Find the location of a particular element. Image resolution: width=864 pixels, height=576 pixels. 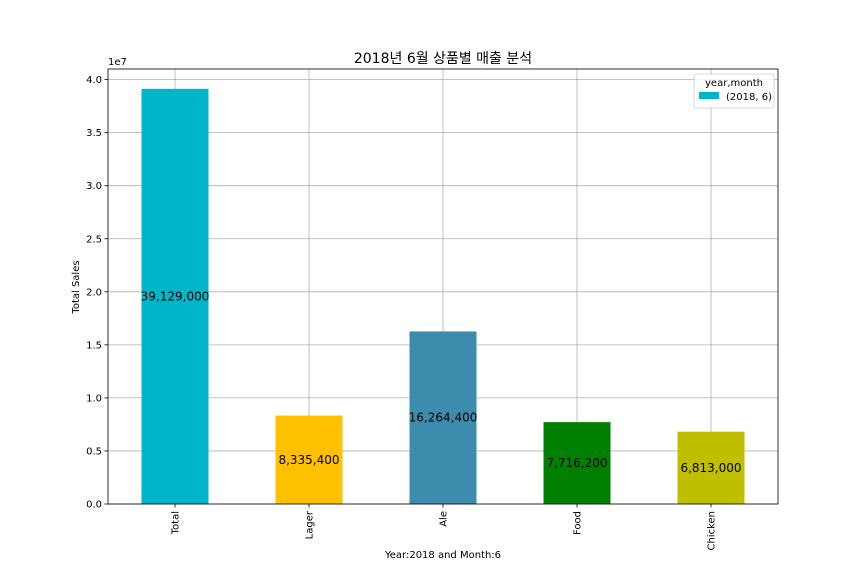

y-tick-label: 1.0 is located at coordinates (94, 398).